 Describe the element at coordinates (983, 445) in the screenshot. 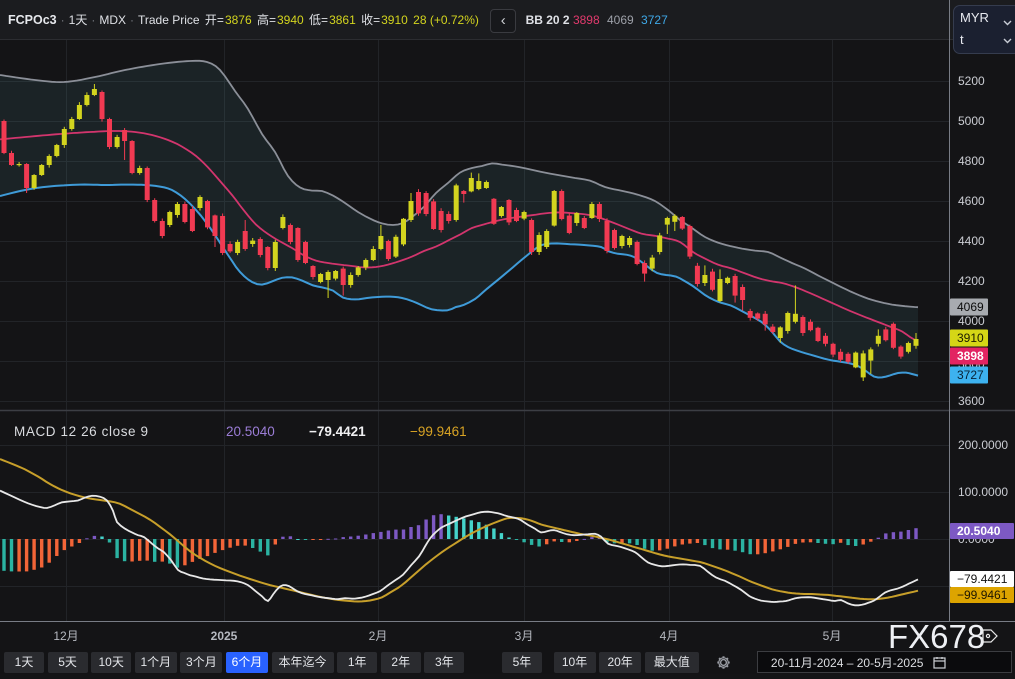

I see `svg-text: 200.0000` at that location.